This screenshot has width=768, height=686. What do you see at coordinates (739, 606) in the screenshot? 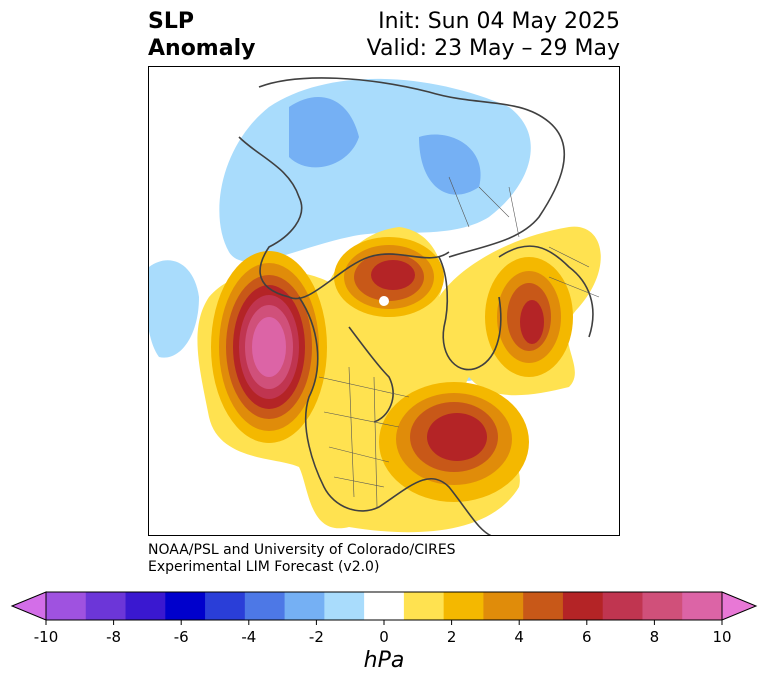
I see `colorbar-extend-high` at bounding box center [739, 606].